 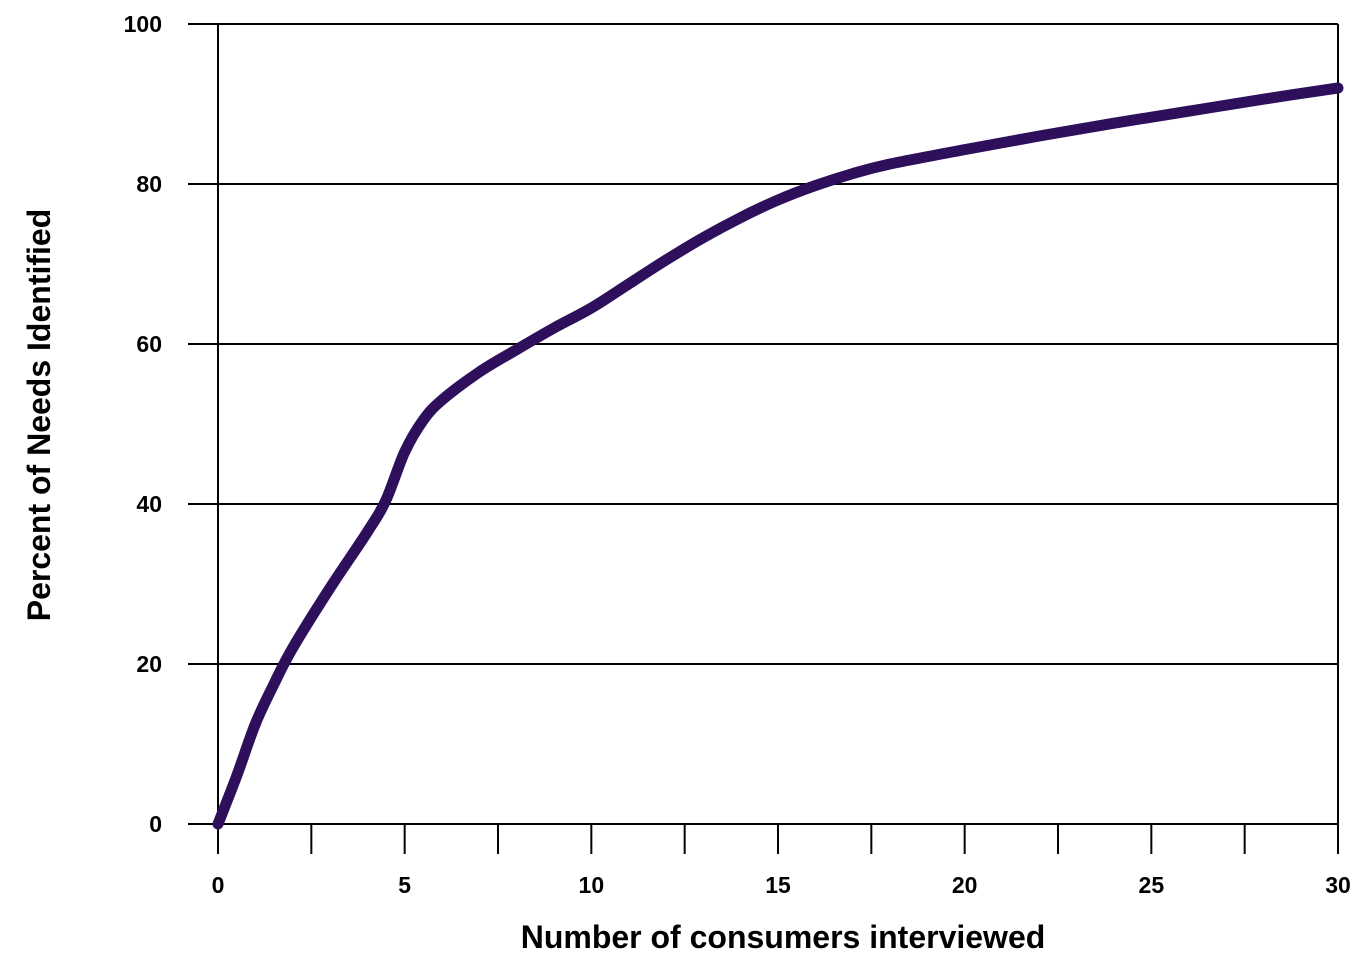 What do you see at coordinates (404, 885) in the screenshot?
I see `x-tick-label-5: 5` at bounding box center [404, 885].